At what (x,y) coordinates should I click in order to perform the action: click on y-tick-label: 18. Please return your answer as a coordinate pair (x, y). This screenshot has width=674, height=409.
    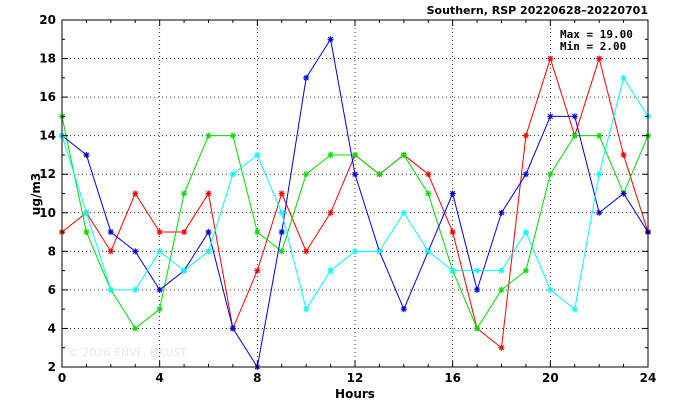
    Looking at the image, I should click on (47, 59).